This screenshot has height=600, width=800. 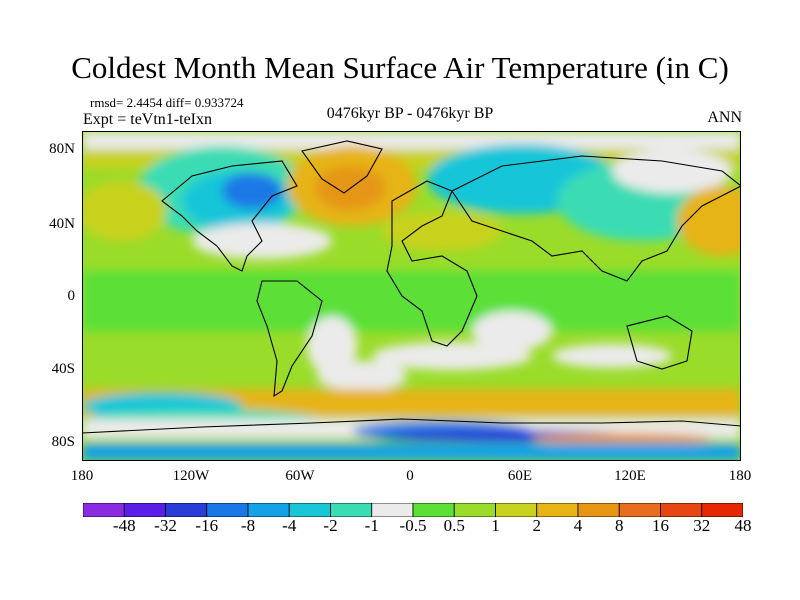 What do you see at coordinates (147, 119) in the screenshot?
I see `experiment-label: Expt = teVtn1-teIxn` at bounding box center [147, 119].